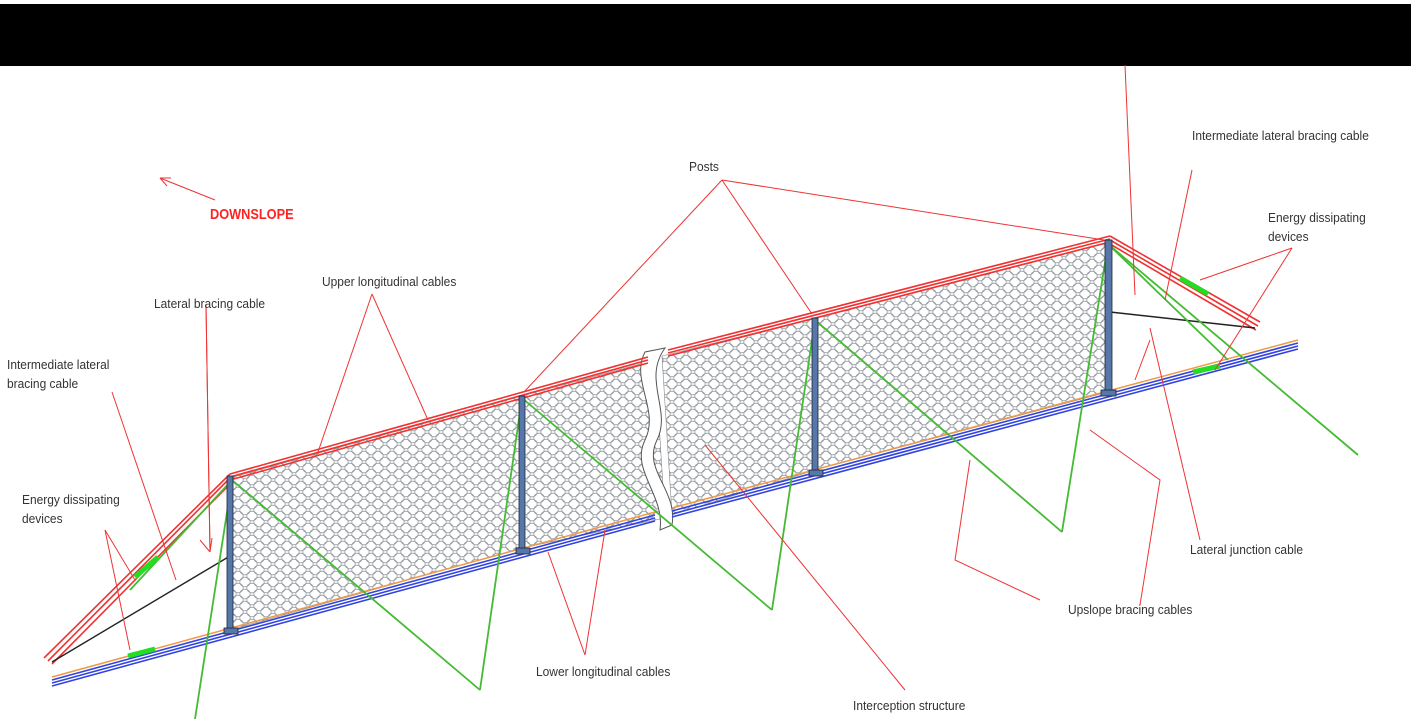  I want to click on lateral-junction-label: Lateral junction cable, so click(1247, 549).